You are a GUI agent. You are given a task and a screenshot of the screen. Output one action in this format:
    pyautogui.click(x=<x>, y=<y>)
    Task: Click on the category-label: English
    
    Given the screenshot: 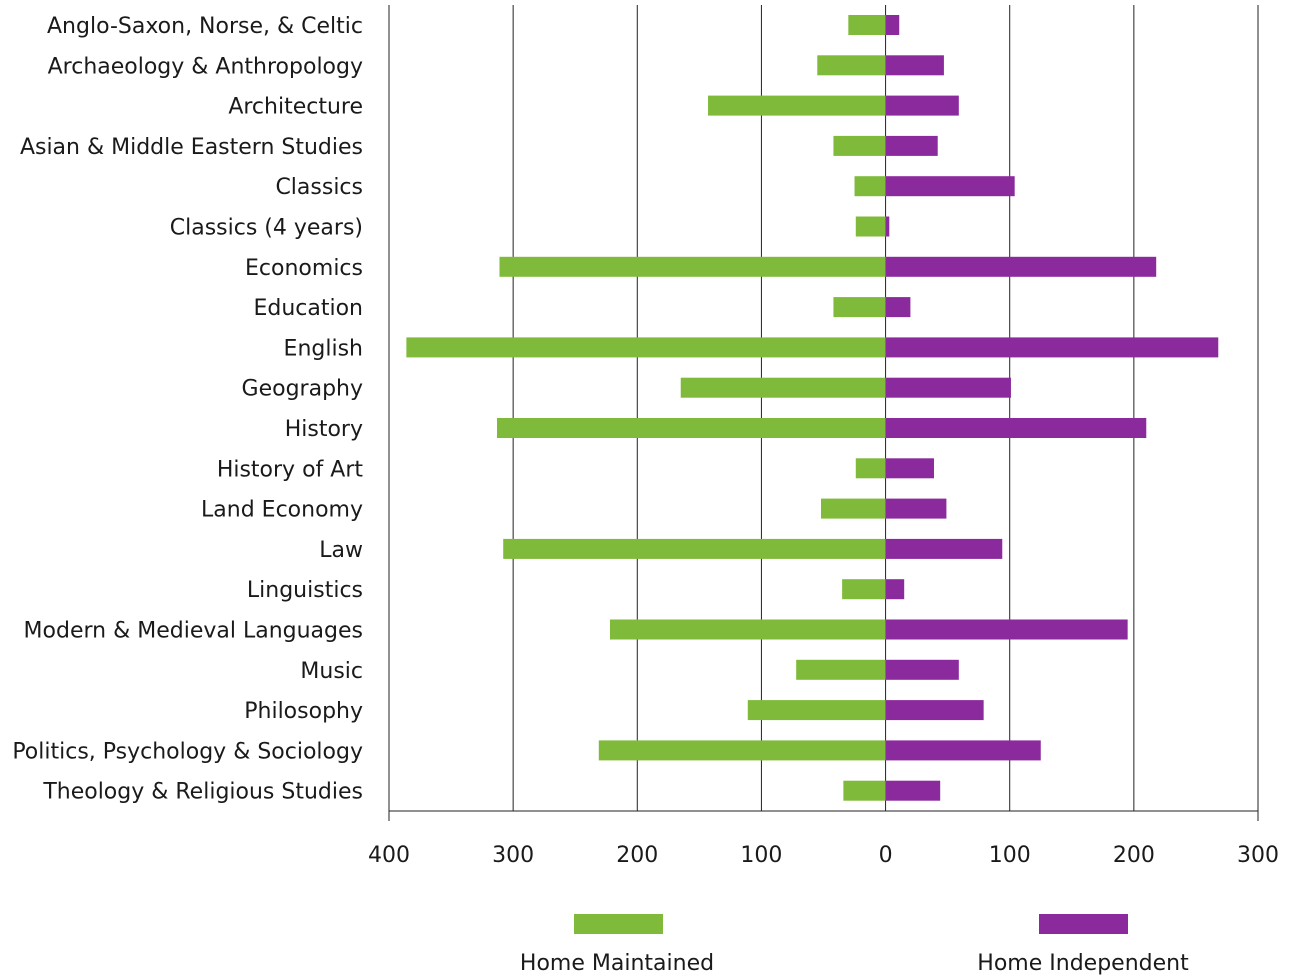 What is the action you would take?
    pyautogui.click(x=323, y=348)
    